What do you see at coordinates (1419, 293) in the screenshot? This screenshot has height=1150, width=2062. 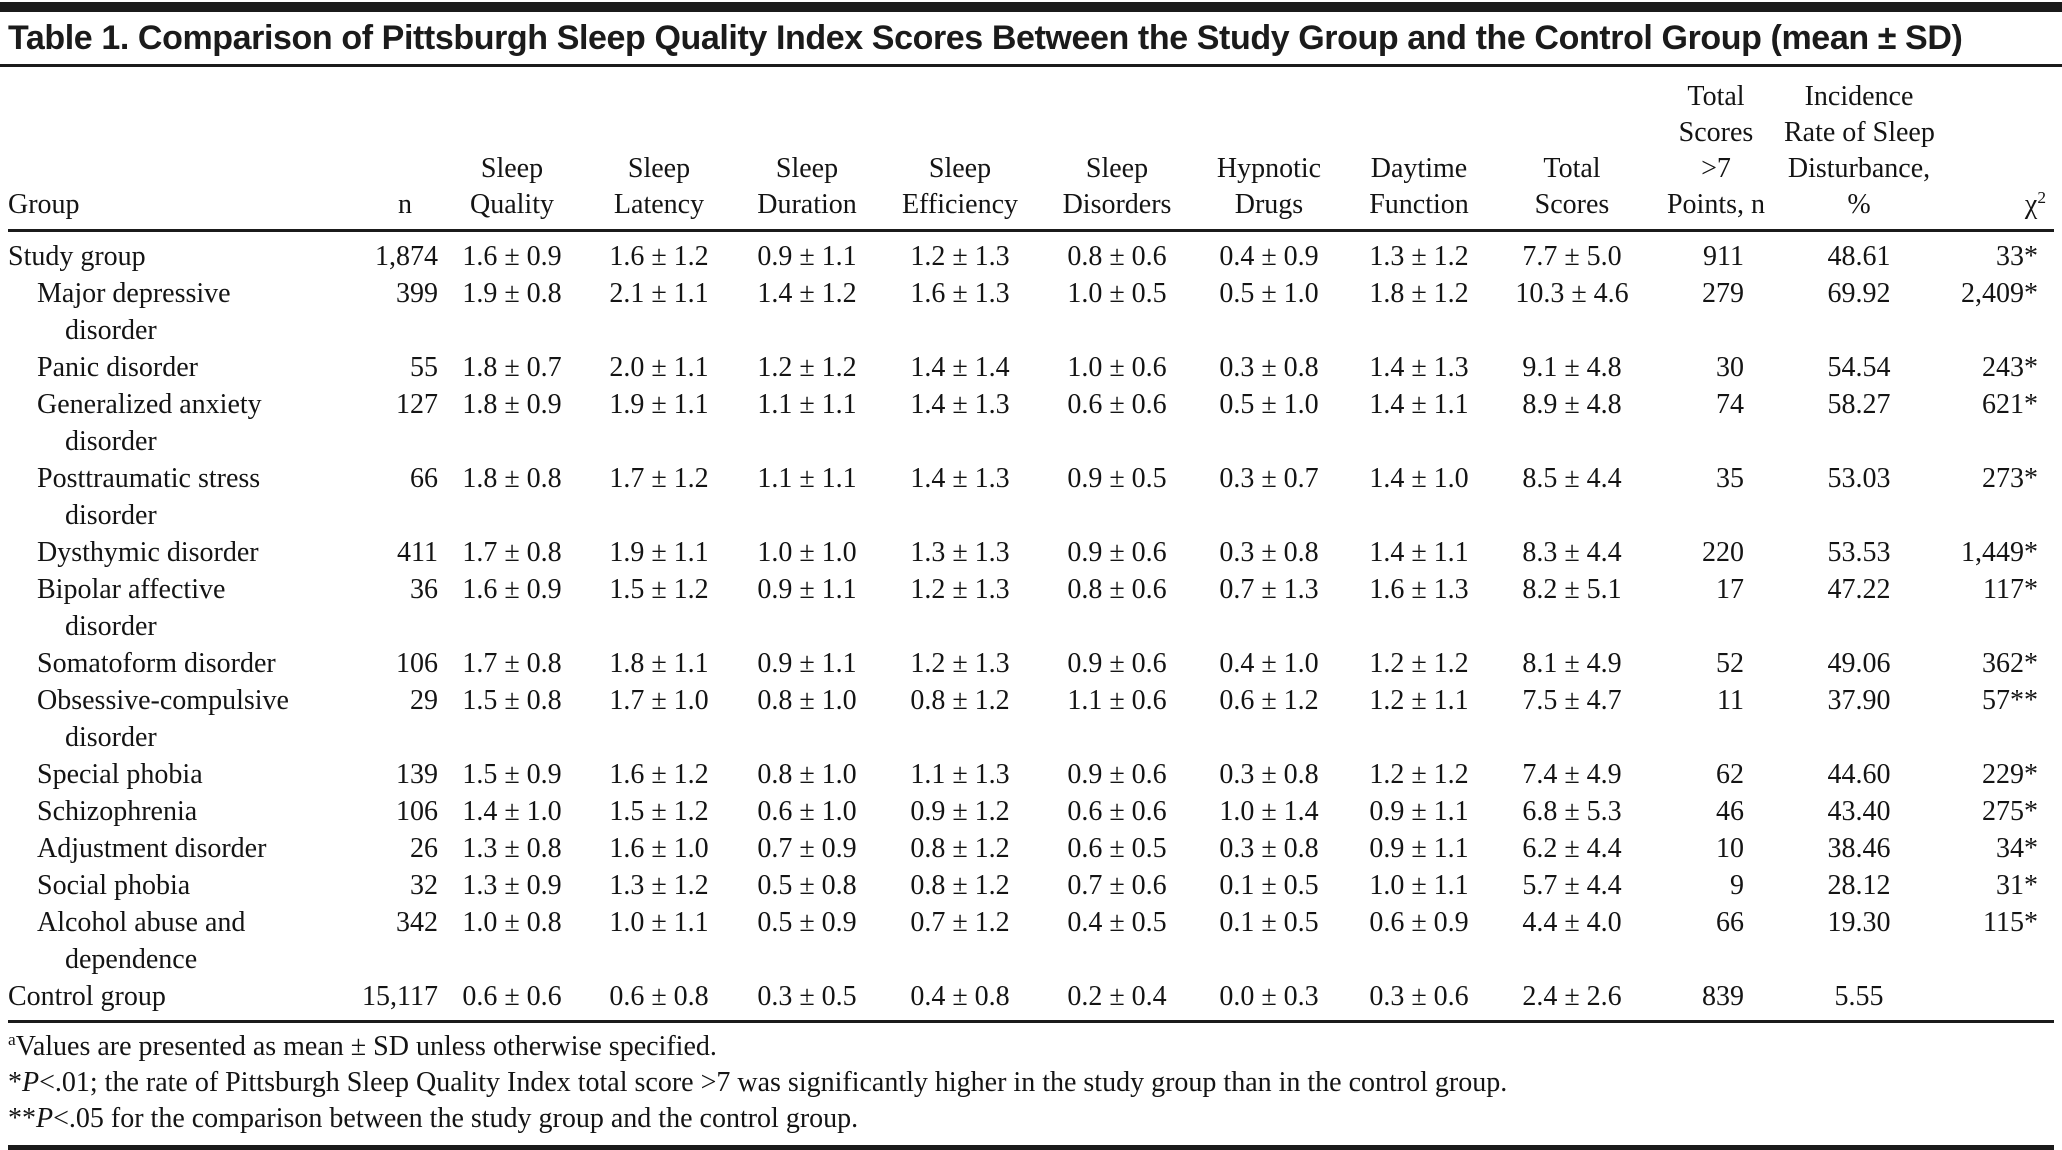 I see `daytime-function-cell: 1.8 ± 1.2` at bounding box center [1419, 293].